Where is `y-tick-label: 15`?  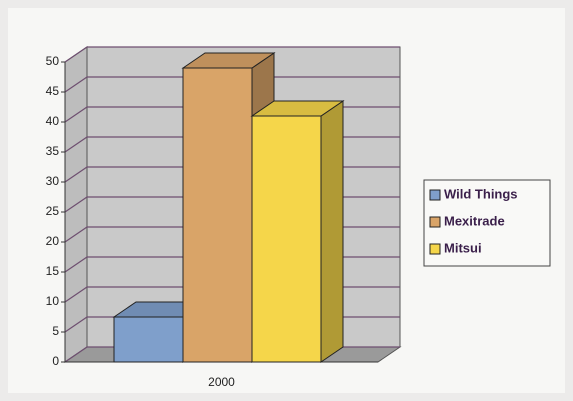 y-tick-label: 15 is located at coordinates (53, 271).